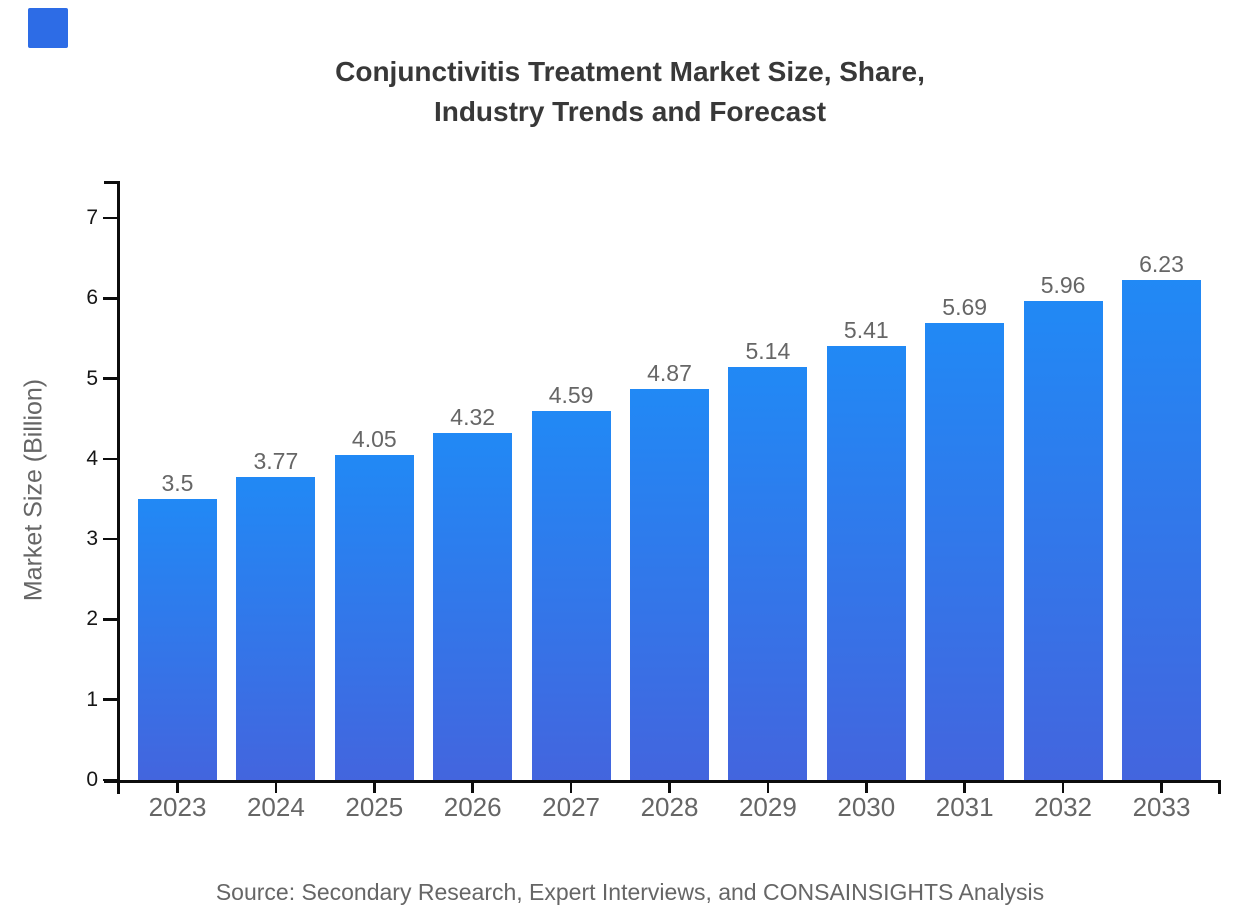 Image resolution: width=1260 pixels, height=920 pixels. I want to click on x-axis-tick-label: 2025, so click(374, 807).